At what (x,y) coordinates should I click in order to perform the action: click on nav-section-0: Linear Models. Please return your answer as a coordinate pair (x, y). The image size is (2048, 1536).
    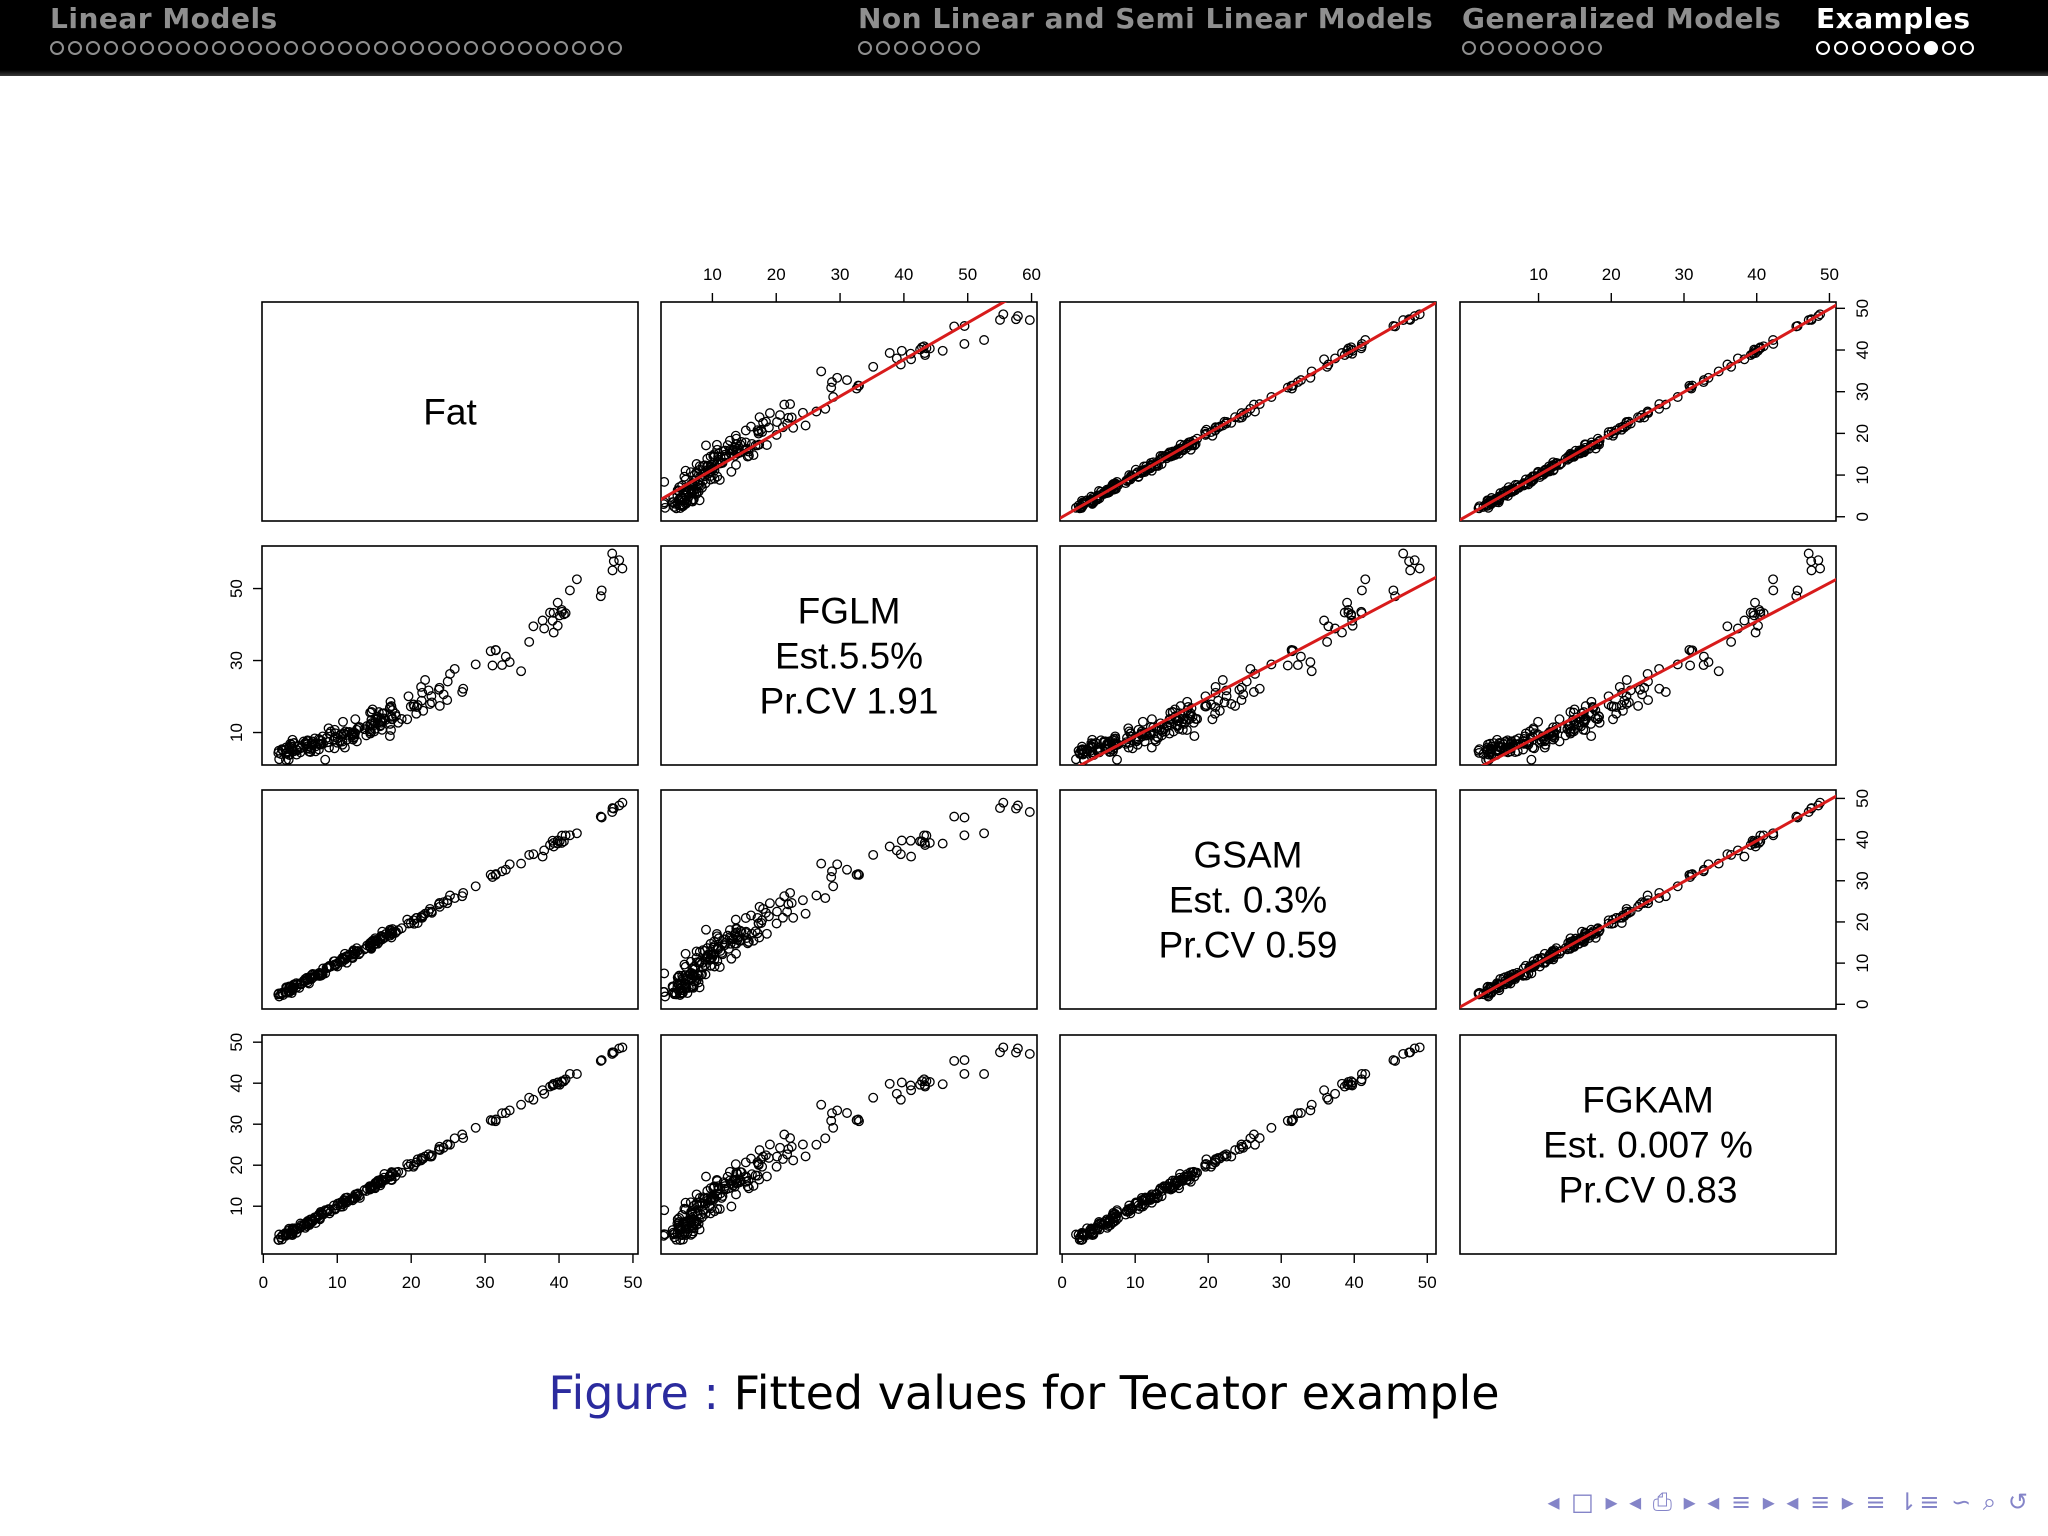
    Looking at the image, I should click on (338, 28).